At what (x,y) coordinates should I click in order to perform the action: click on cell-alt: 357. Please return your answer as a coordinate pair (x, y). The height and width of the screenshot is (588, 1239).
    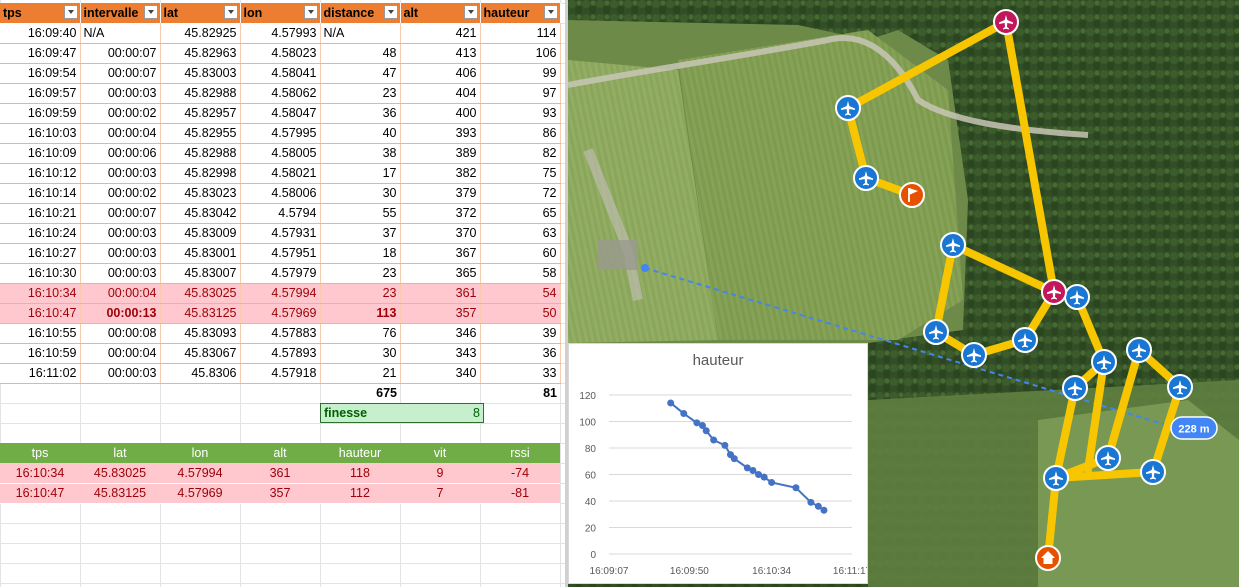
    Looking at the image, I should click on (440, 313).